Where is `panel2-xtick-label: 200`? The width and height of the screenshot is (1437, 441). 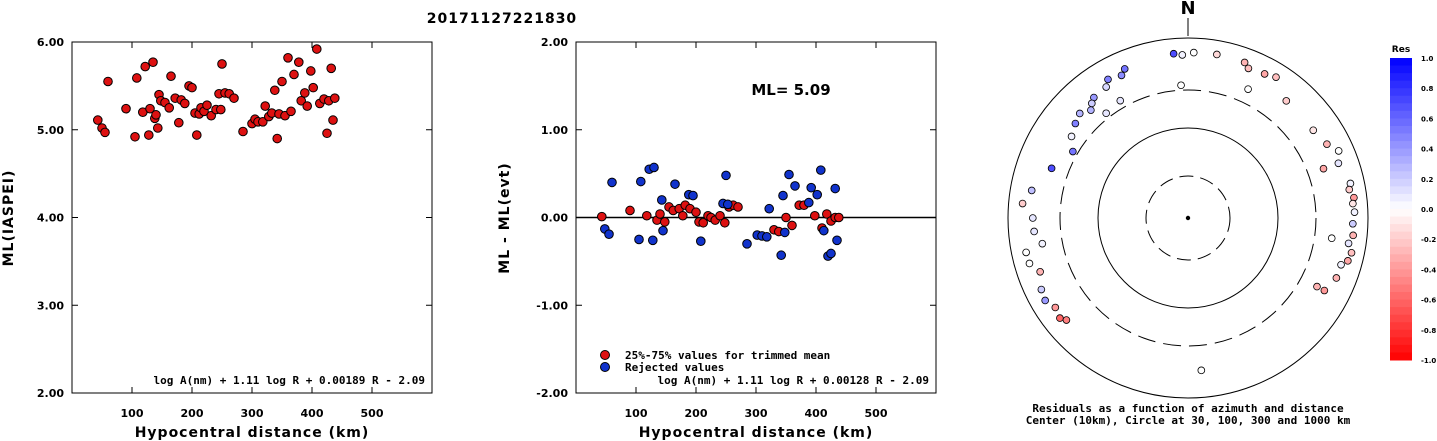 panel2-xtick-label: 200 is located at coordinates (696, 413).